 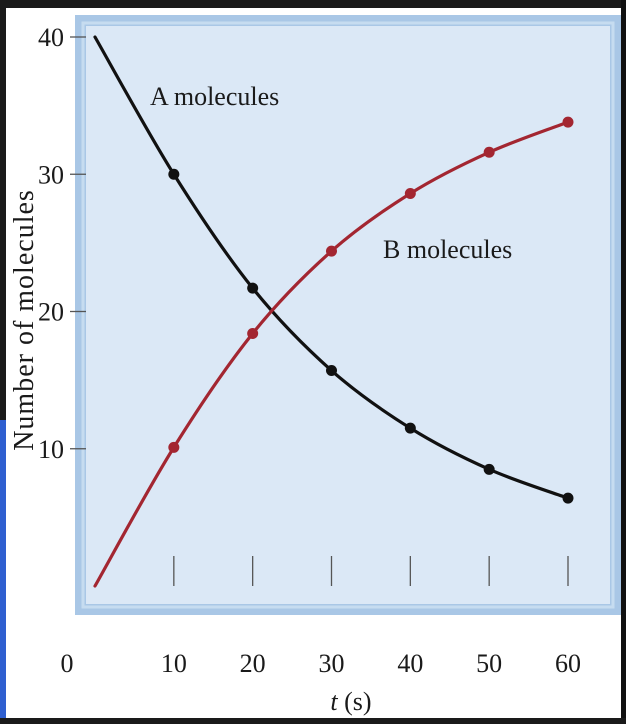 What do you see at coordinates (51, 243) in the screenshot?
I see `y-tick-labels: 10 20 30 40` at bounding box center [51, 243].